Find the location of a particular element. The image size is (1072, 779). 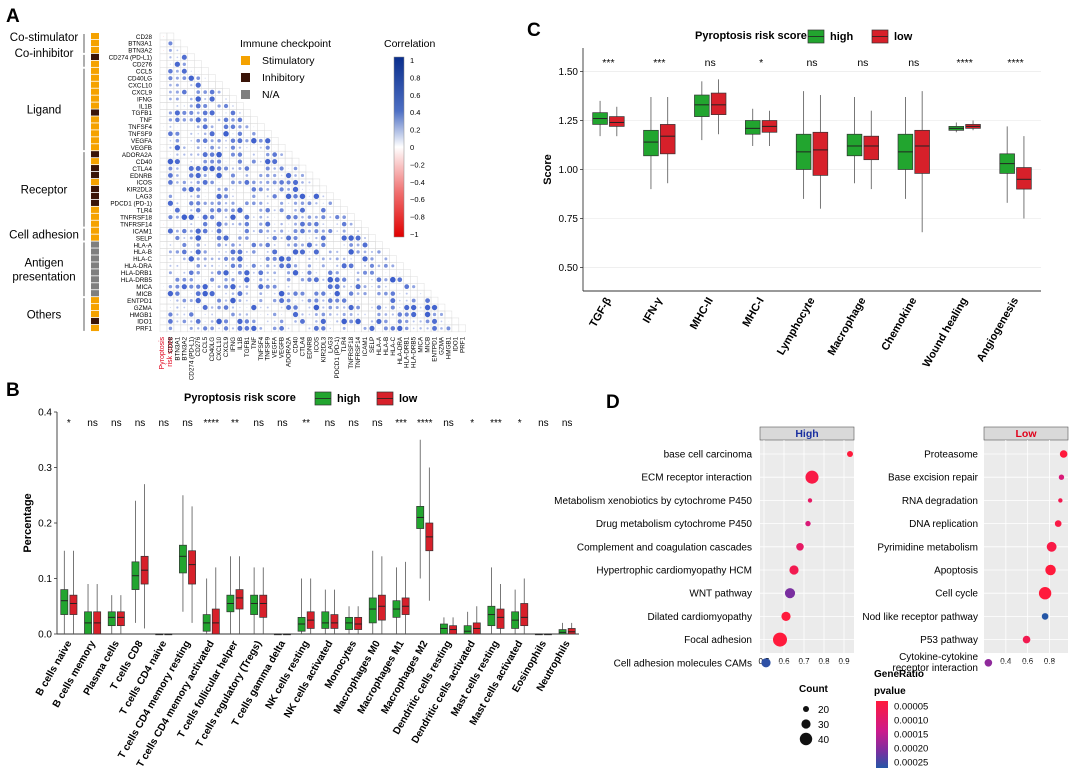

y-axis-title: Score is located at coordinates (548, 169).